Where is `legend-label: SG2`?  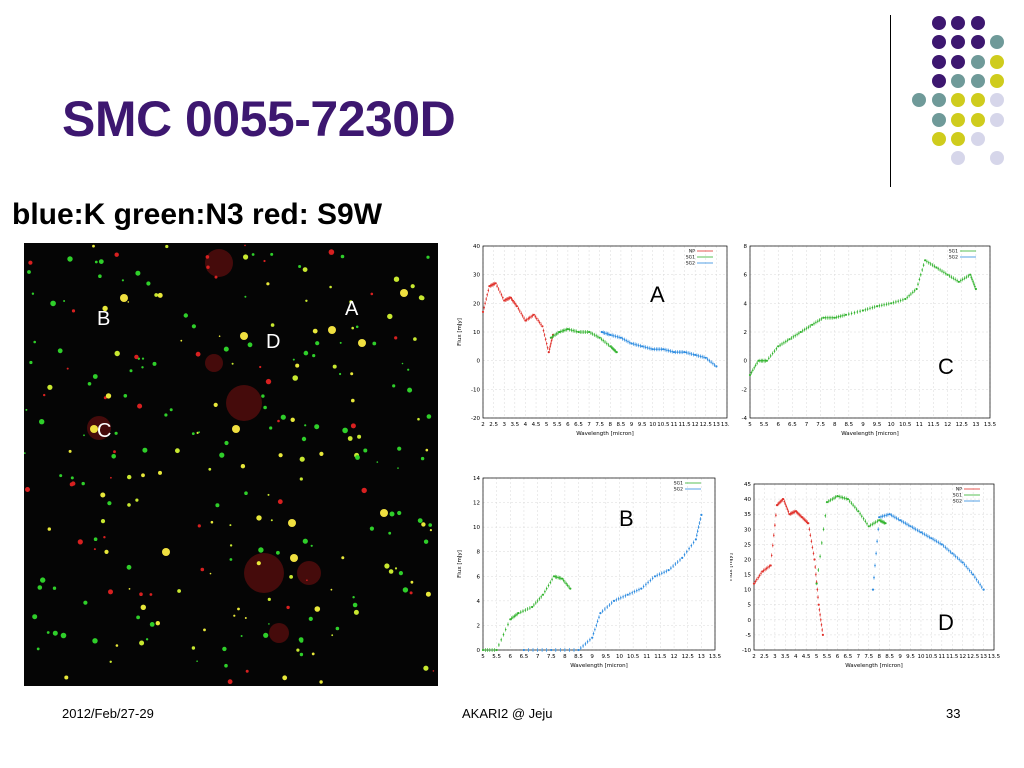 legend-label: SG2 is located at coordinates (678, 490).